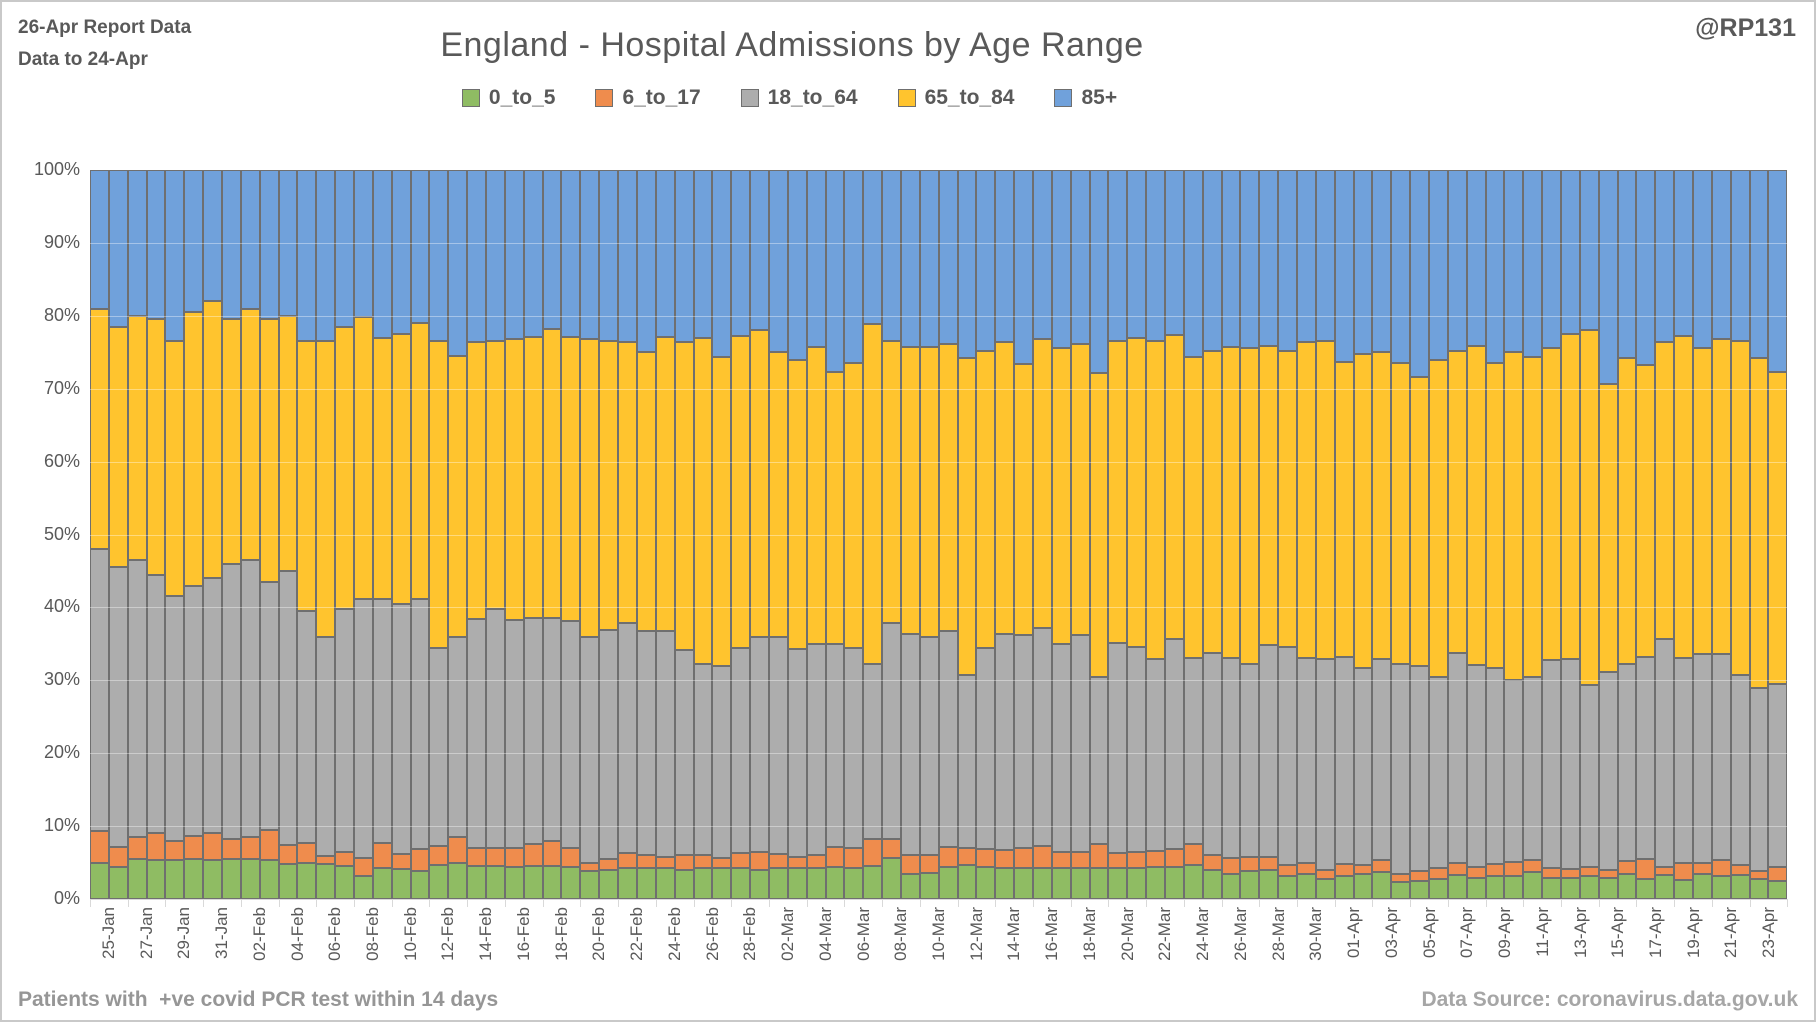 Image resolution: width=1816 pixels, height=1022 pixels. What do you see at coordinates (1231, 534) in the screenshot?
I see `bar-26-Mar` at bounding box center [1231, 534].